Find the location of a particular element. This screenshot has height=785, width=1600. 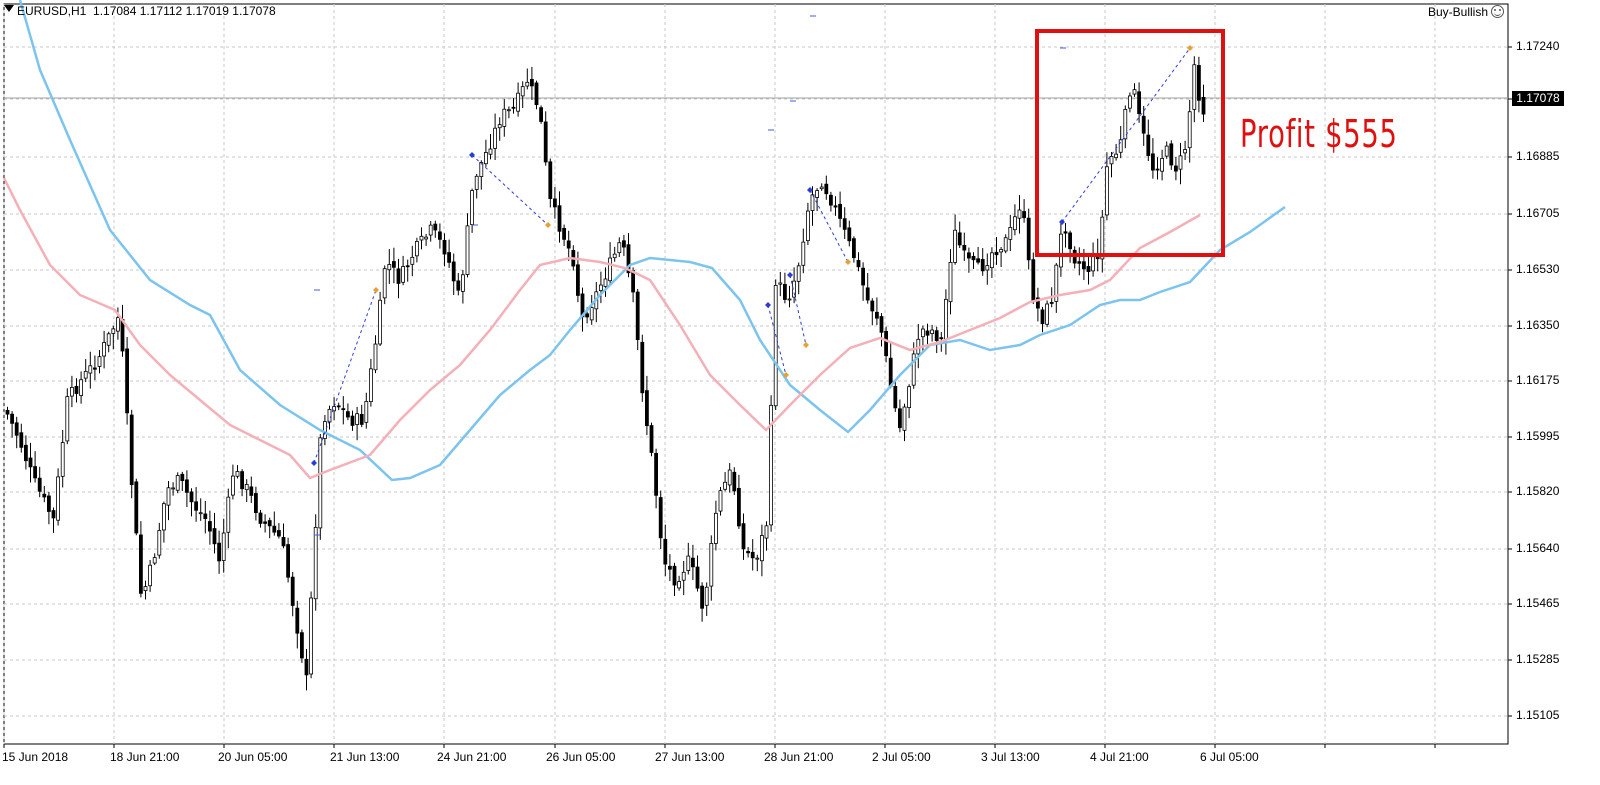

price-axis-label: 1.15285 is located at coordinates (1538, 659).